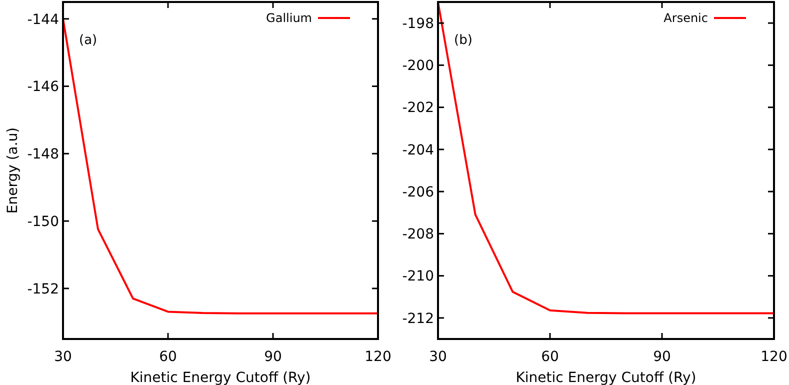 Image resolution: width=789 pixels, height=385 pixels. What do you see at coordinates (418, 150) in the screenshot?
I see `y-tick-label: -204` at bounding box center [418, 150].